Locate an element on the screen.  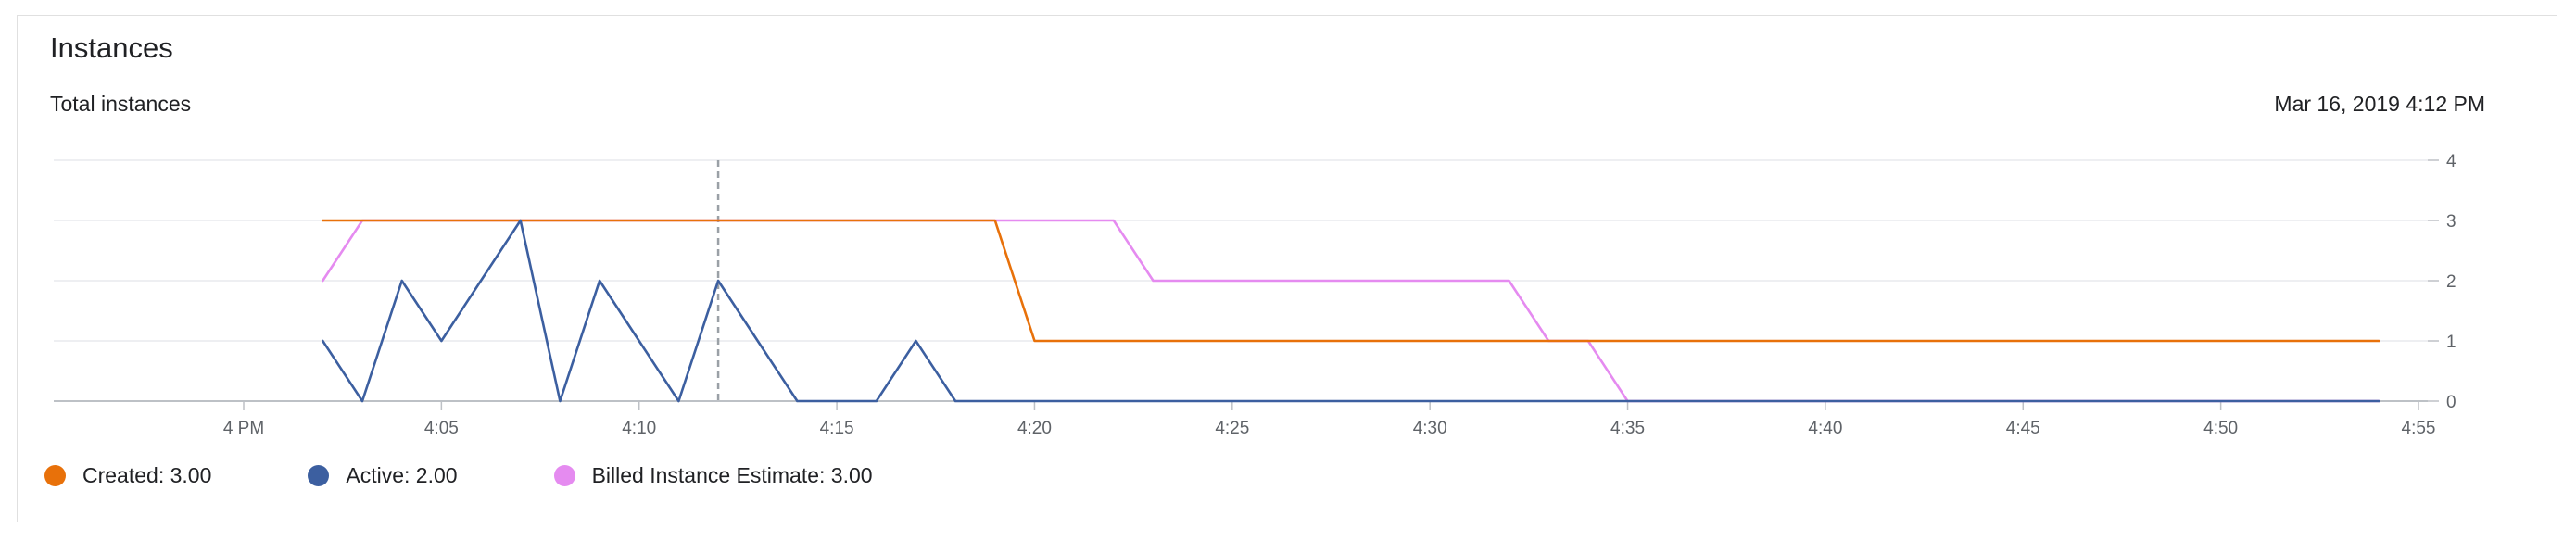
x-tick-label-6: 4:30 is located at coordinates (1430, 428).